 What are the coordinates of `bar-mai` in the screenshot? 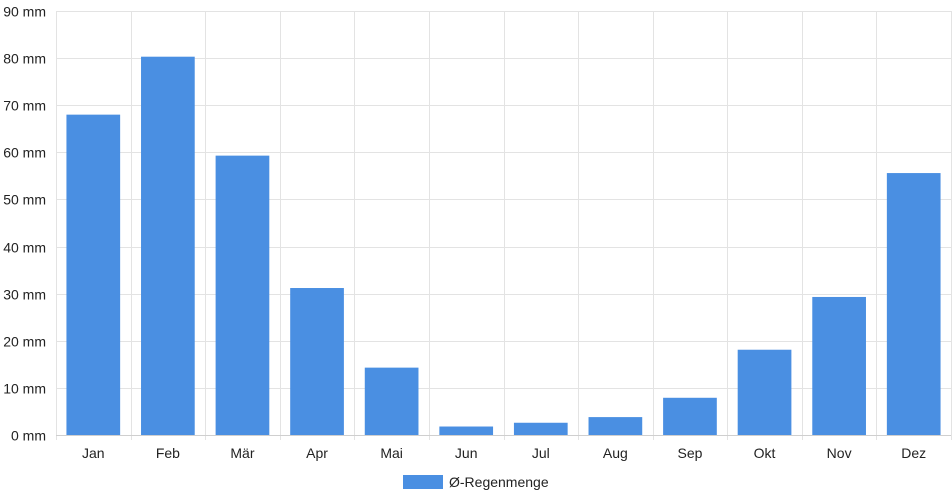 It's located at (391, 401).